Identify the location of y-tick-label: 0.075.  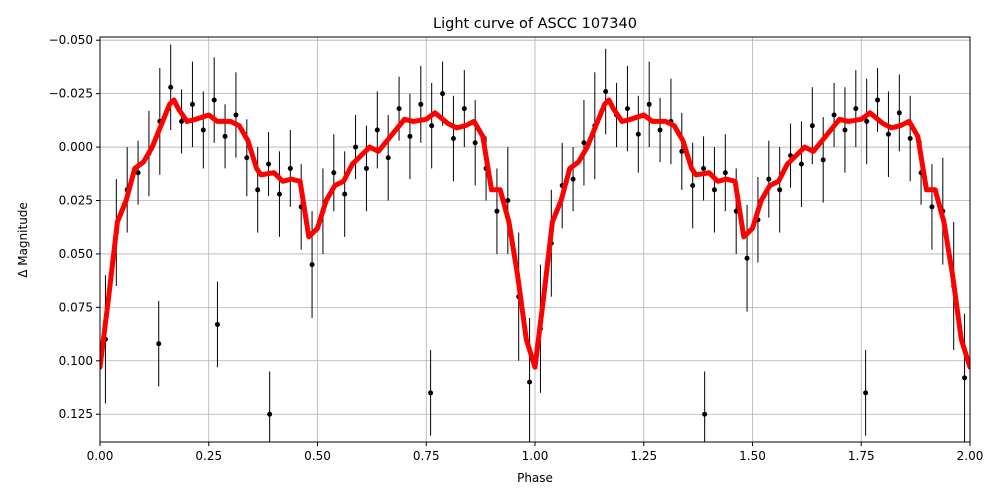
(76, 307).